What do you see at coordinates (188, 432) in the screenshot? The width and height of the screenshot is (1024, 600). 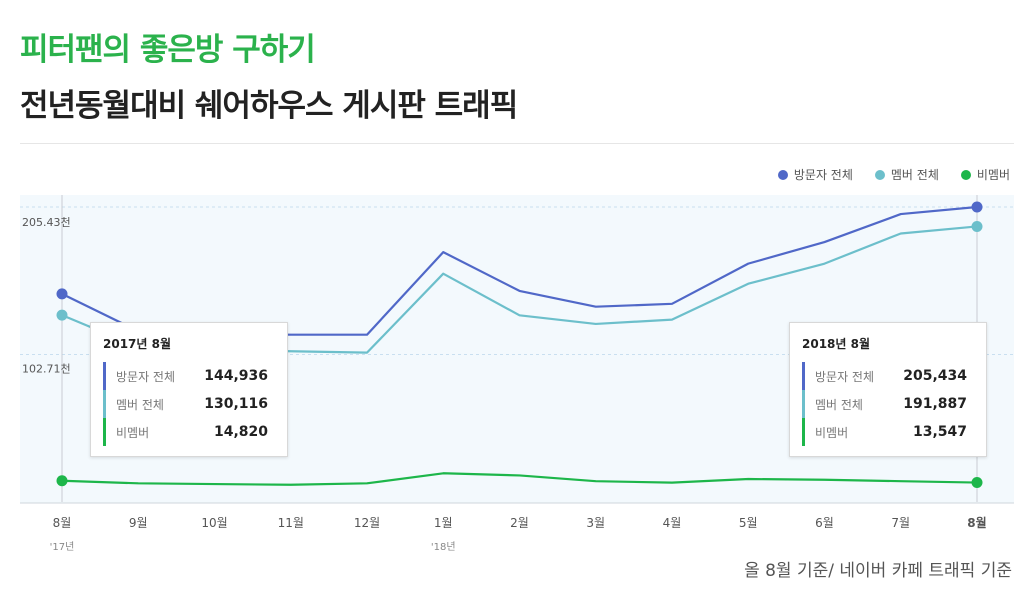 I see `tooltip-row: 비멤버 14,820` at bounding box center [188, 432].